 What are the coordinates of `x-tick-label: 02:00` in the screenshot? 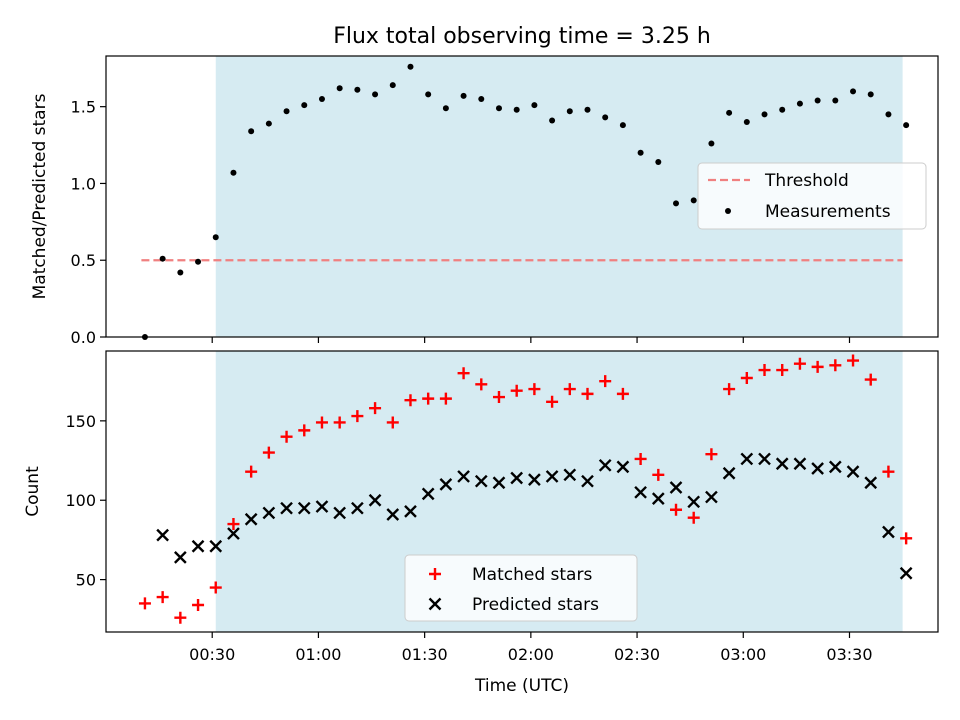 It's located at (531, 654).